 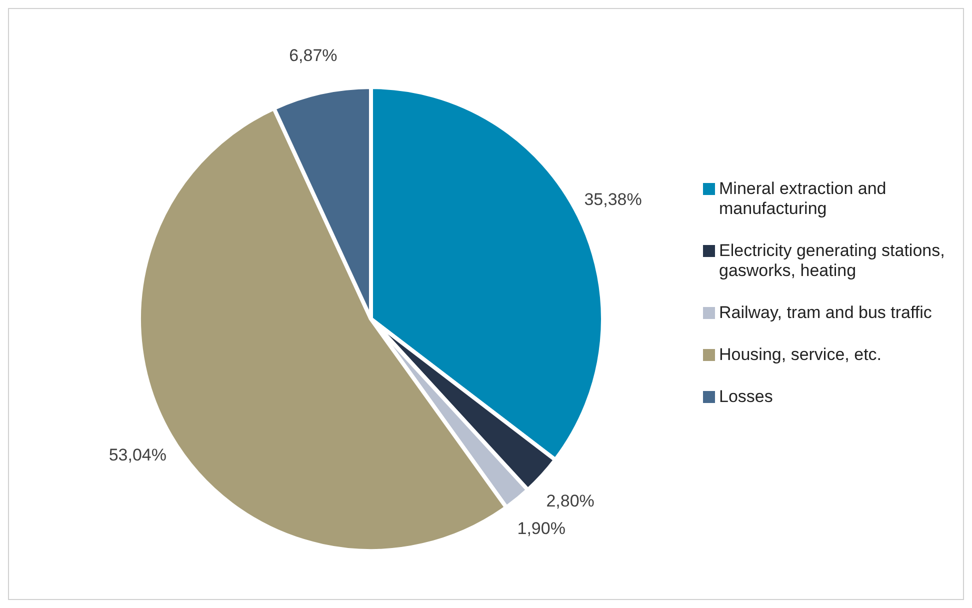 I want to click on data-label: 35,38%, so click(x=613, y=199).